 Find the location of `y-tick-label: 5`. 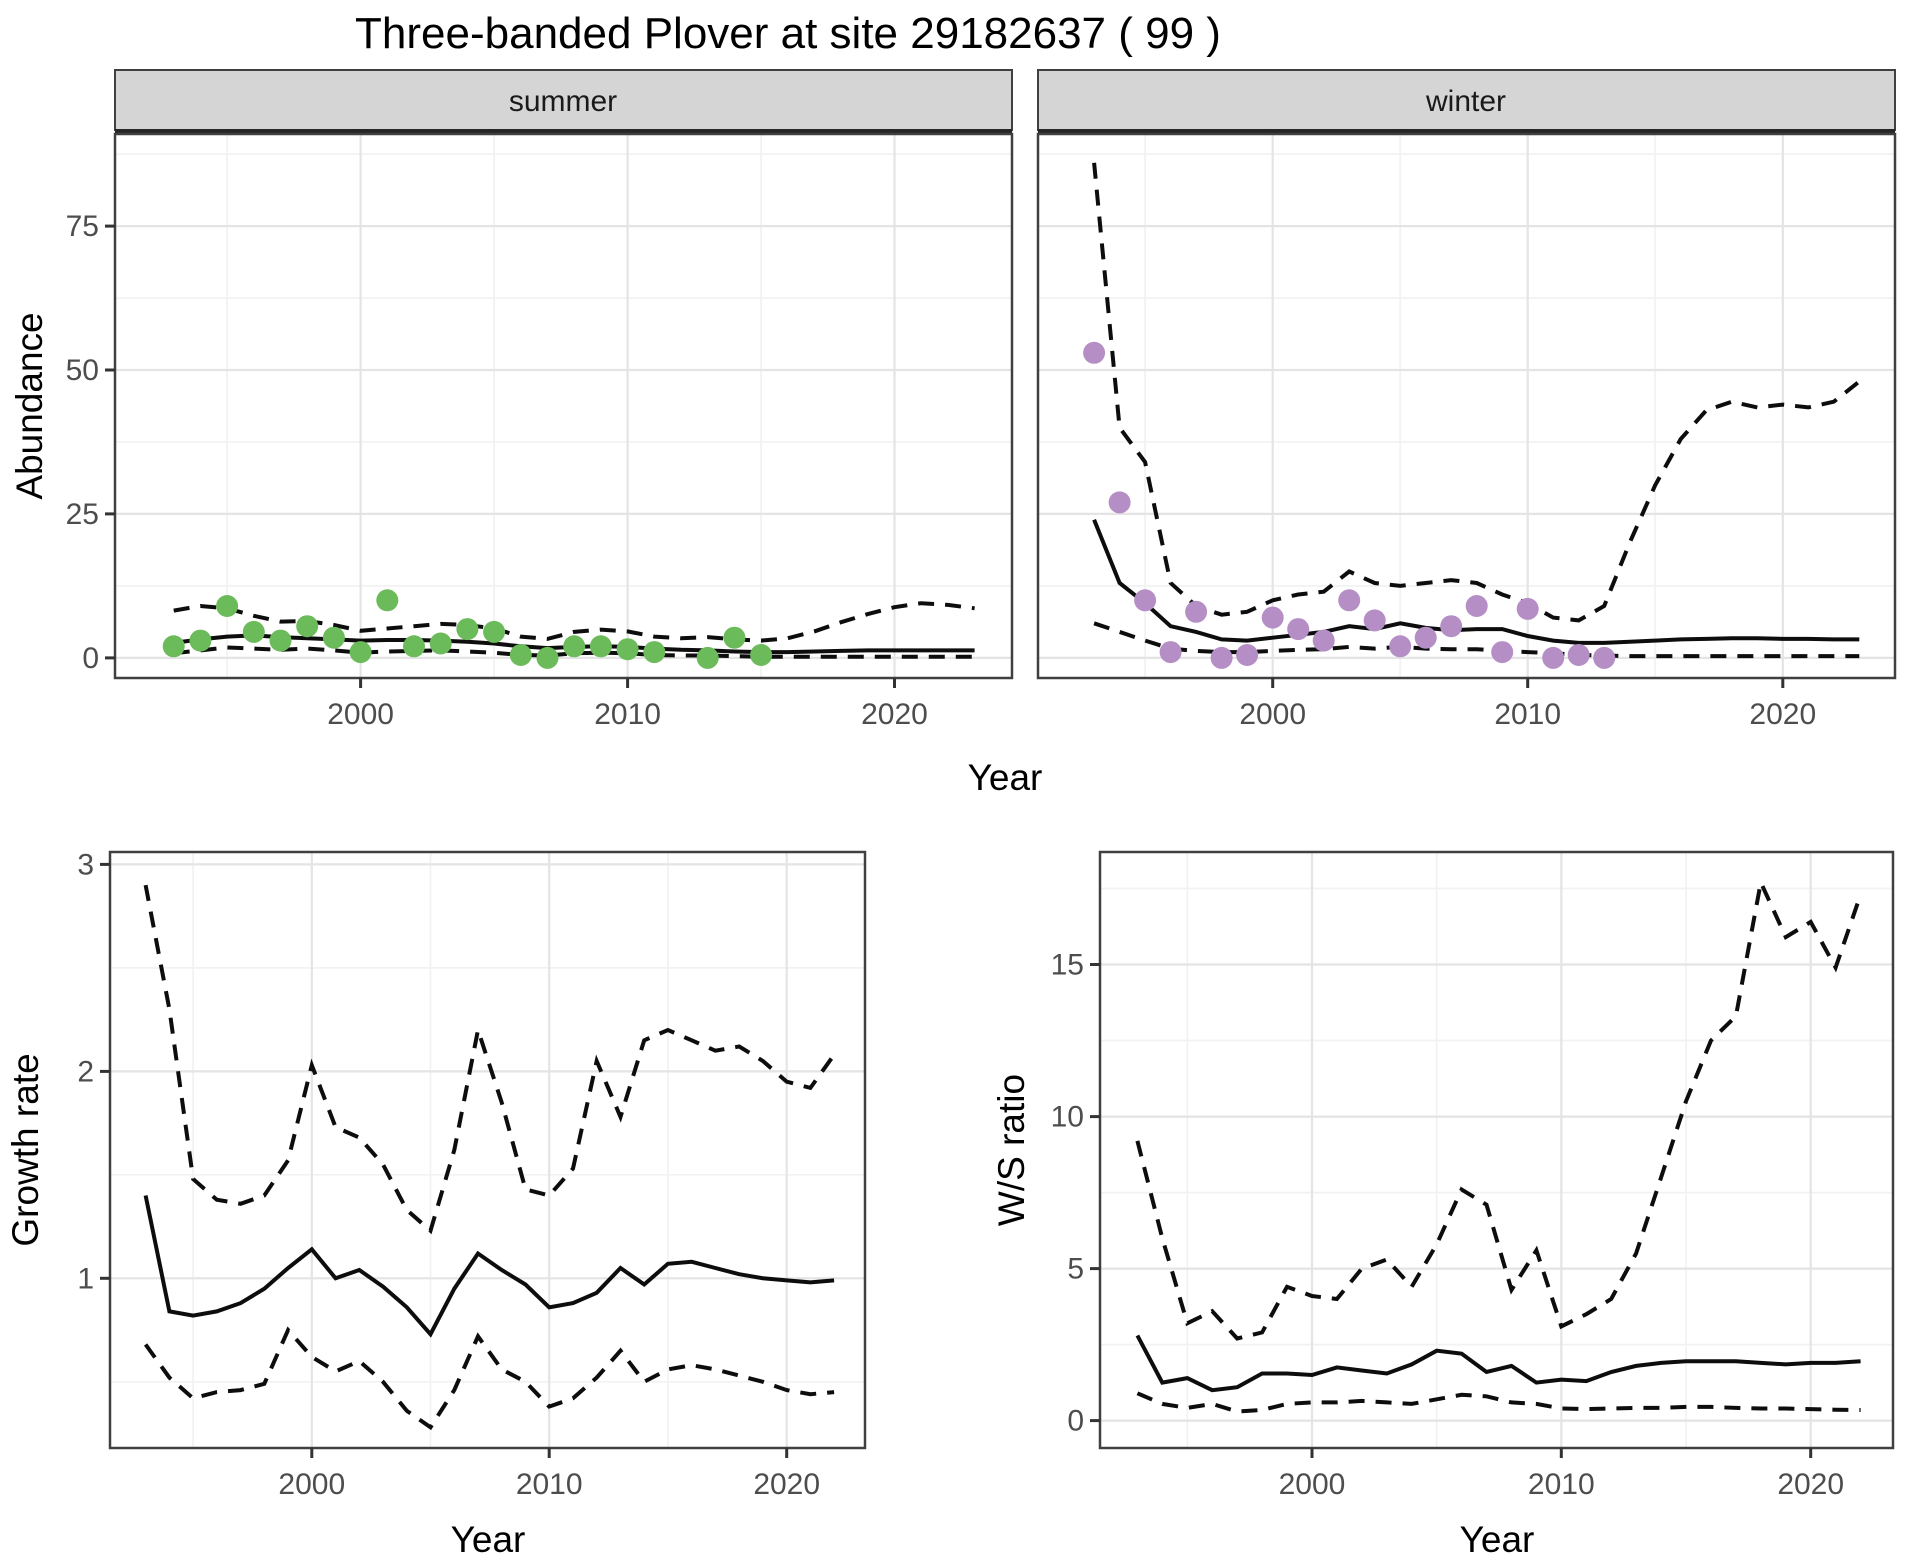

y-tick-label: 5 is located at coordinates (1075, 1269).